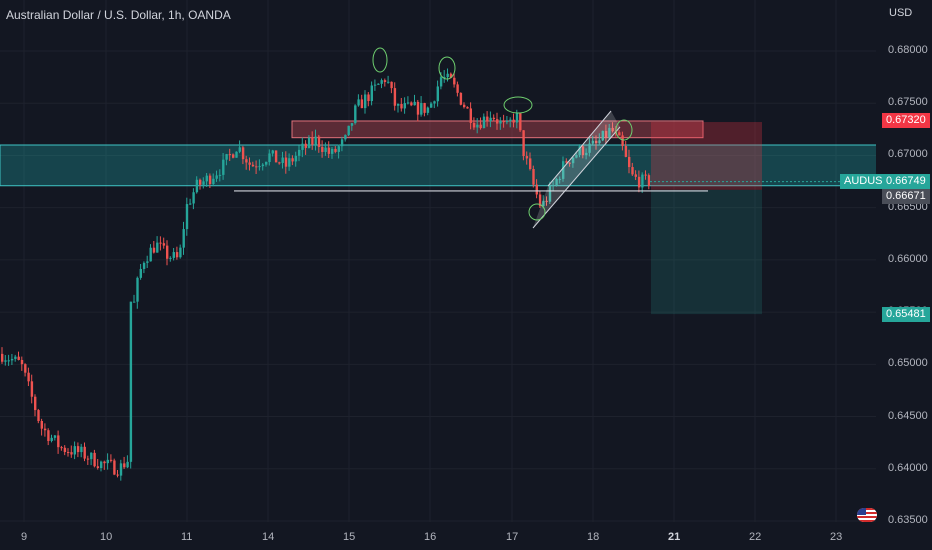  What do you see at coordinates (836, 537) in the screenshot?
I see `x-tick-label: 23` at bounding box center [836, 537].